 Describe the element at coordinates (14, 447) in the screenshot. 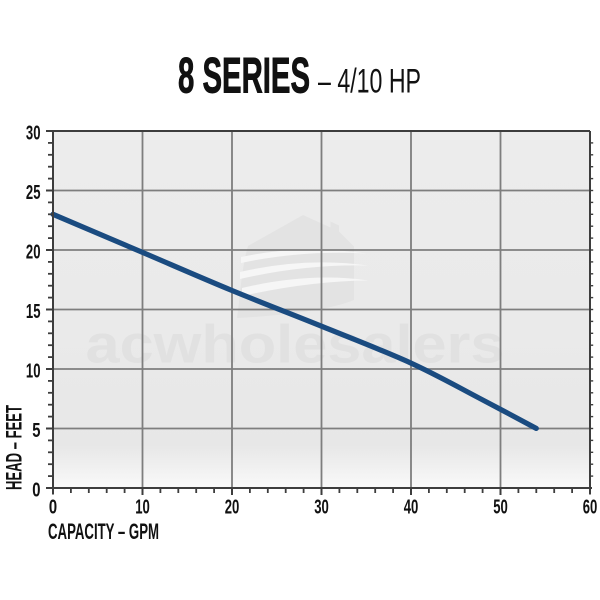

I see `svg-text: HEAD – FEET` at that location.